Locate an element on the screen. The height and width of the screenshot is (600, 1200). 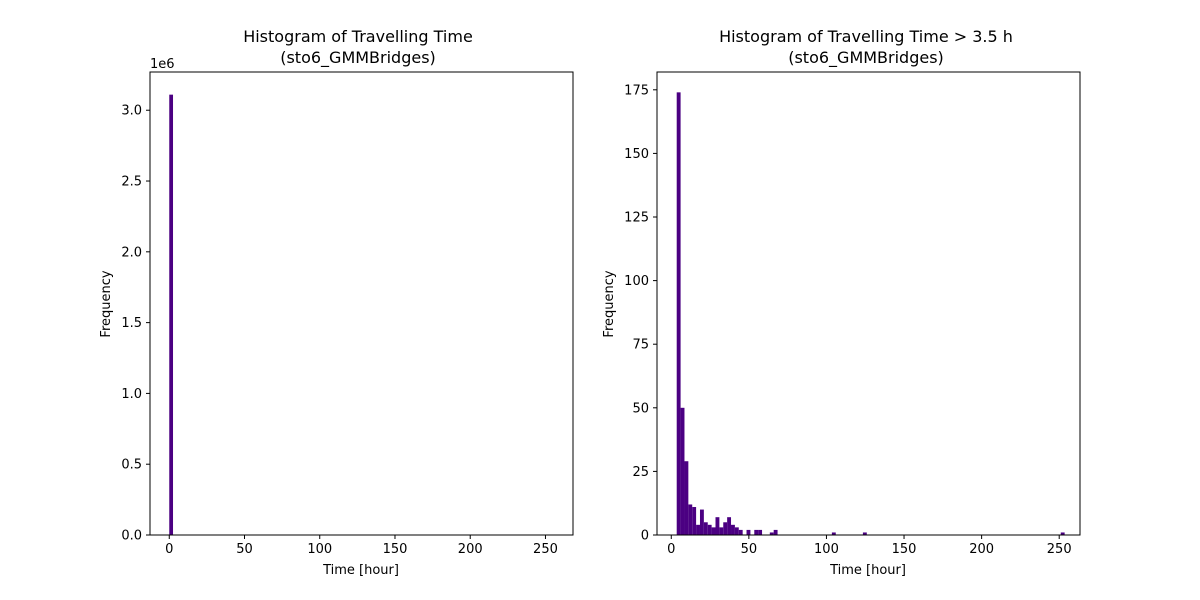
y-tick-label: 100 is located at coordinates (636, 281).